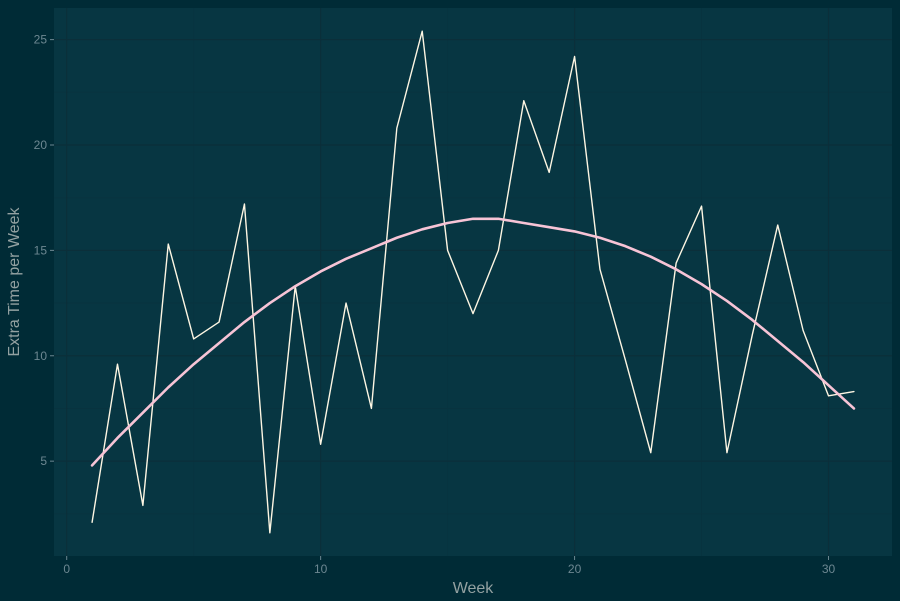 This screenshot has height=601, width=900. I want to click on y-axis-ticks: 5 10 15 20 25, so click(44, 250).